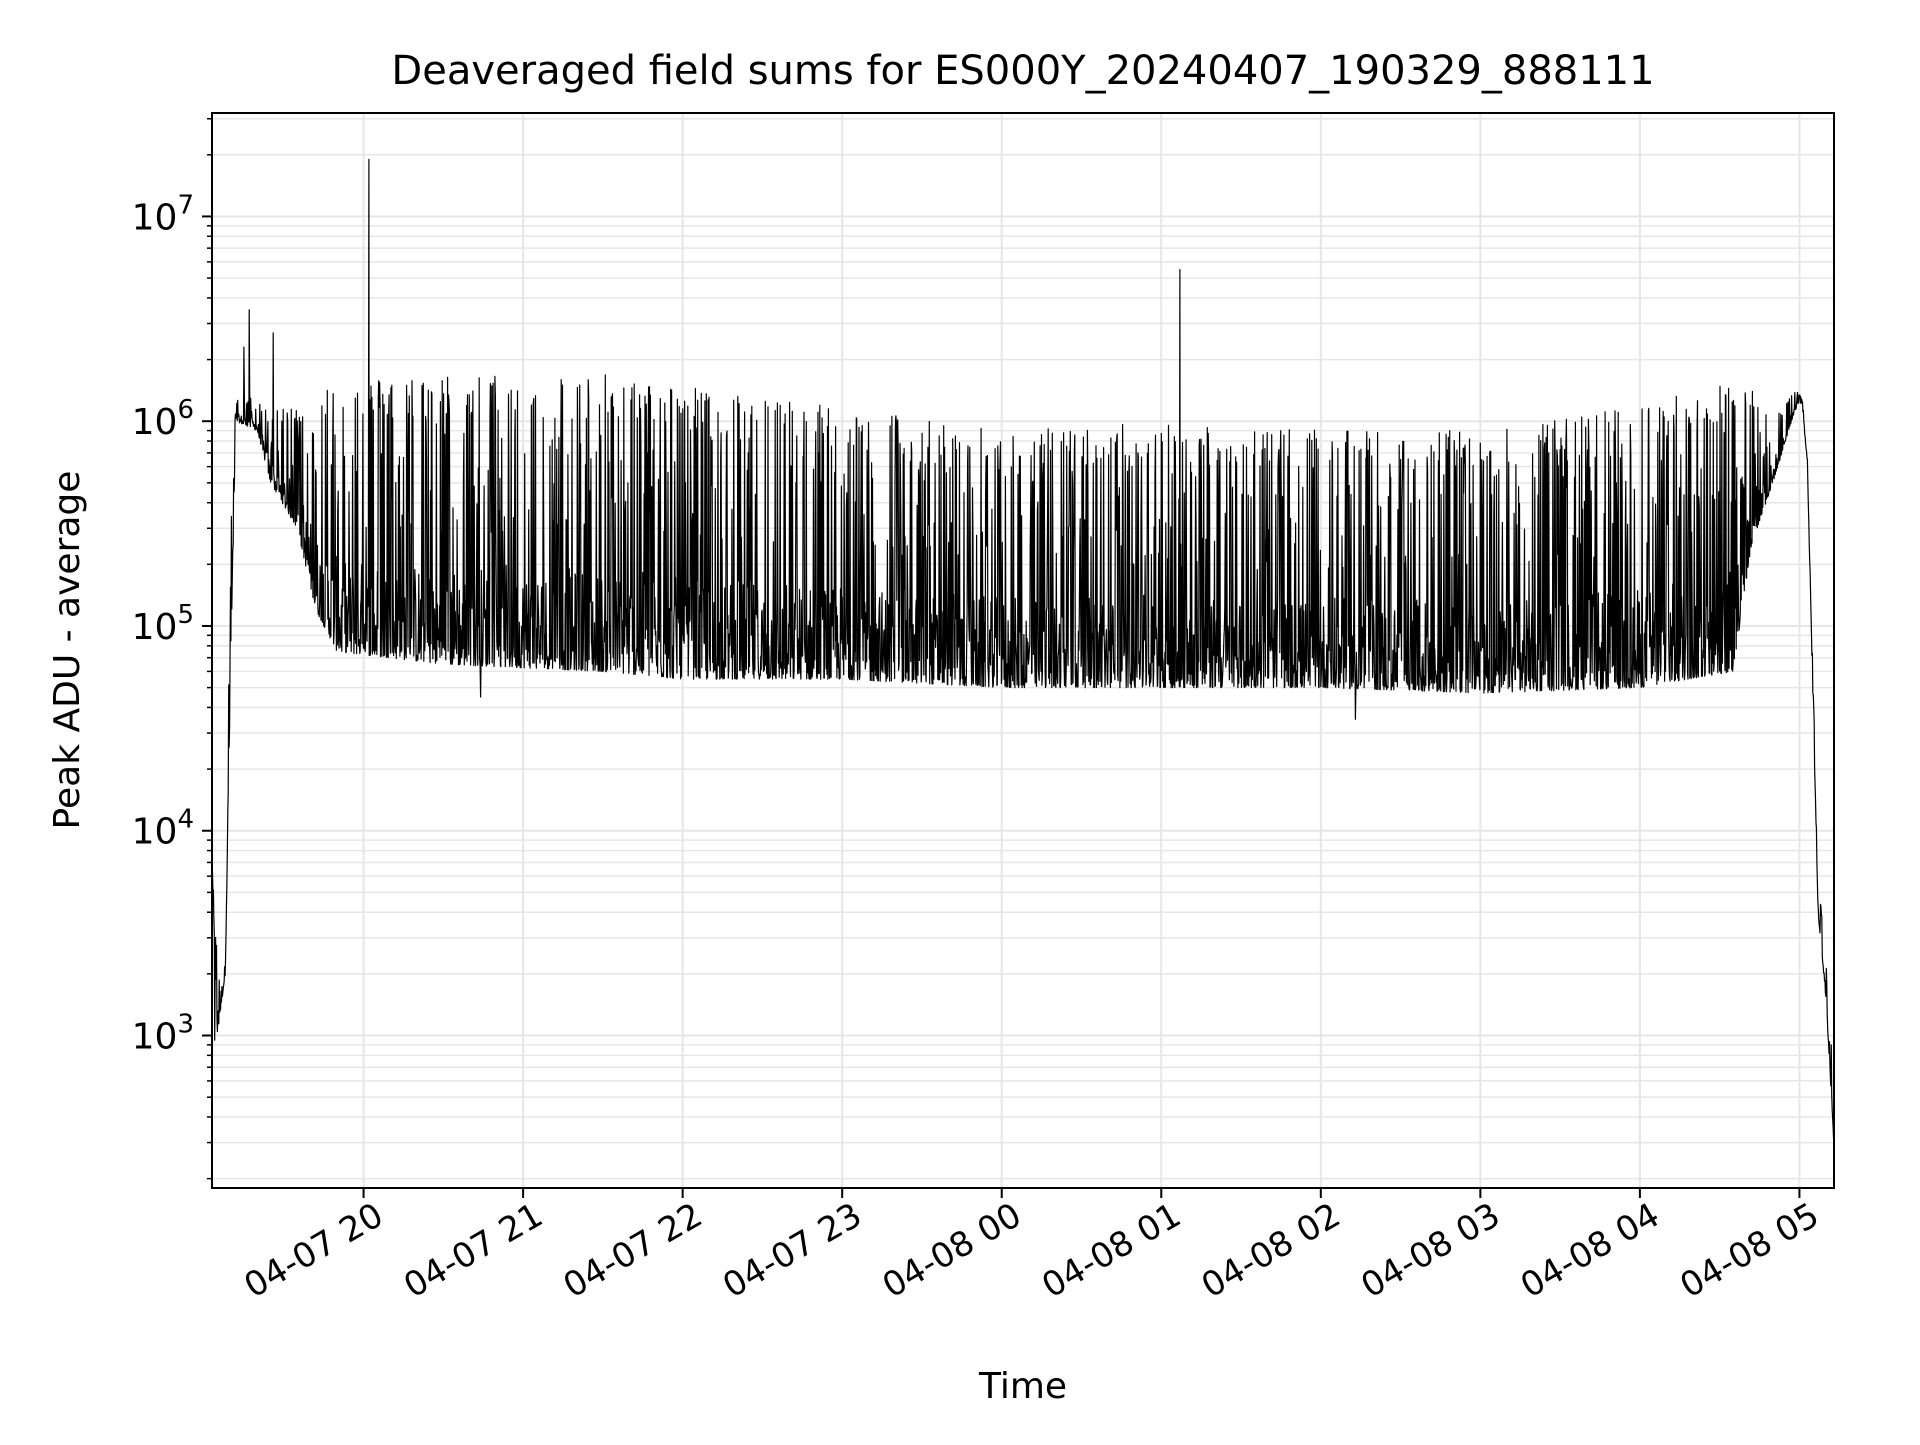 Image resolution: width=1920 pixels, height=1445 pixels. I want to click on y-axis-label: Peak ADU - average, so click(67, 650).